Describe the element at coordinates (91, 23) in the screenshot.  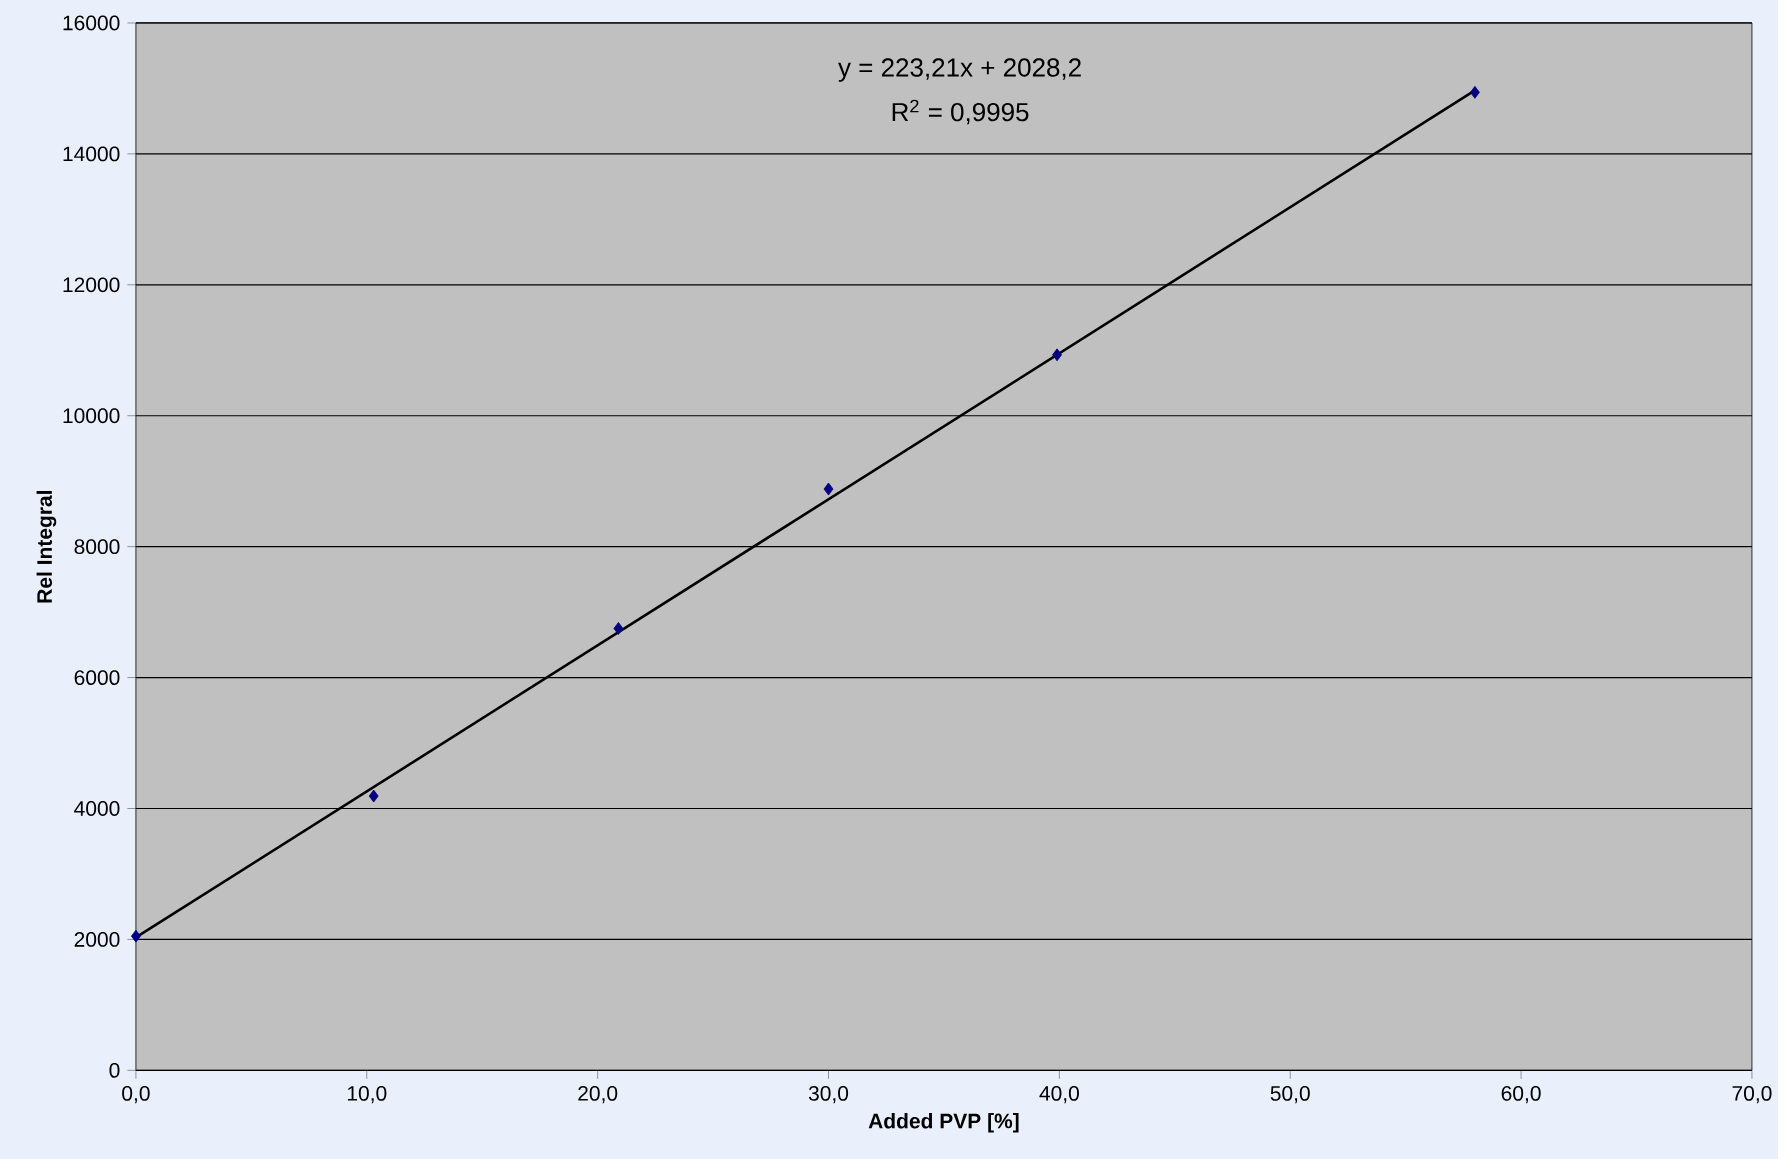
I see `y-tick-label: 16000` at that location.